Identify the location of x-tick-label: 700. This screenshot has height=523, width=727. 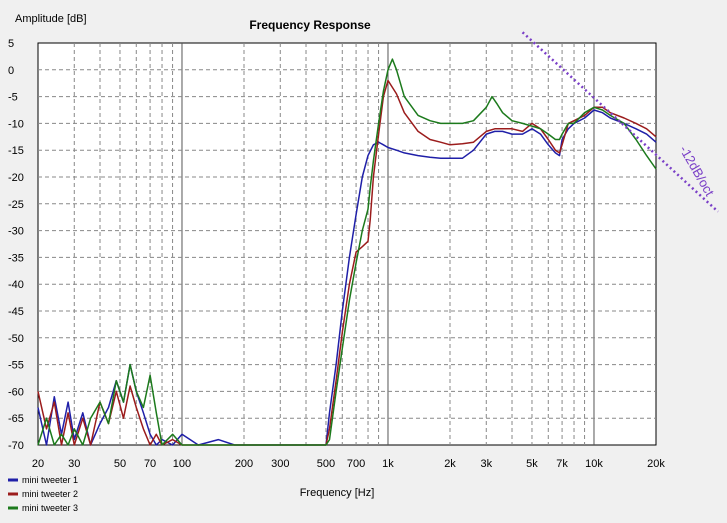
(356, 464).